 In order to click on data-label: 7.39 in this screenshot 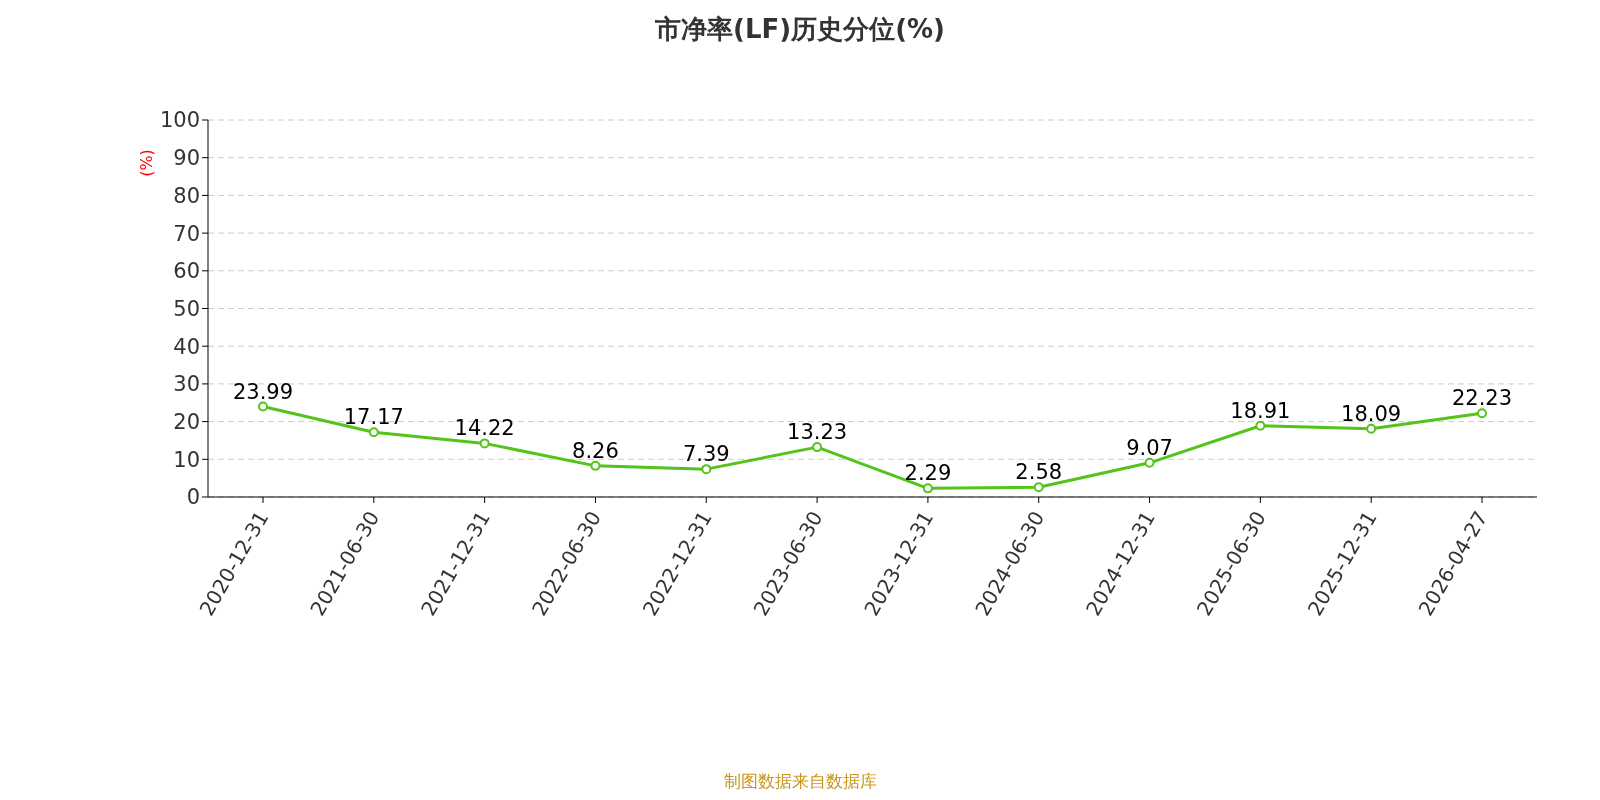, I will do `click(706, 454)`.